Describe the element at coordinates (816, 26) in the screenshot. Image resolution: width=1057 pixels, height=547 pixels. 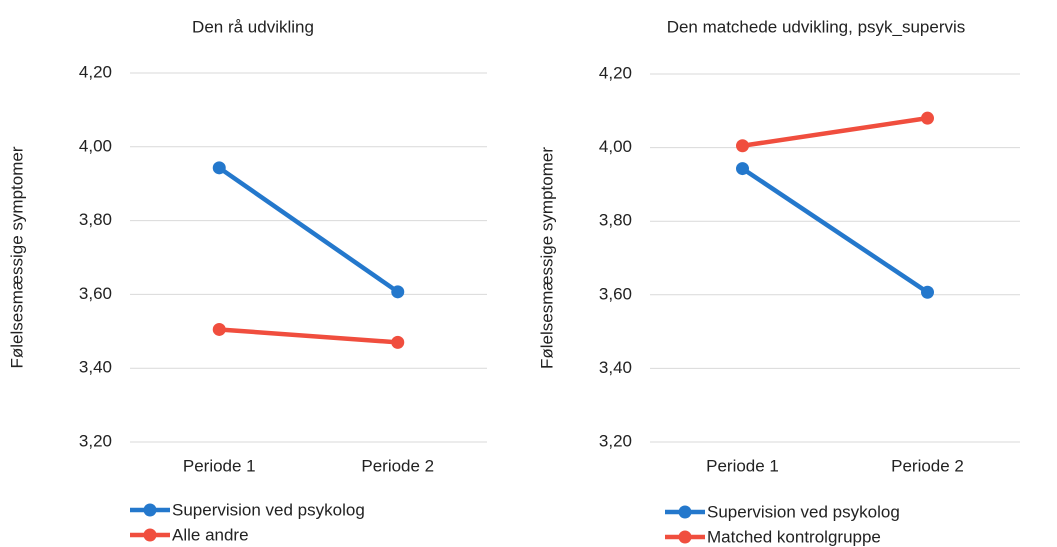
I see `chart-title: Den matchede udvikling, psyk_supervis` at that location.